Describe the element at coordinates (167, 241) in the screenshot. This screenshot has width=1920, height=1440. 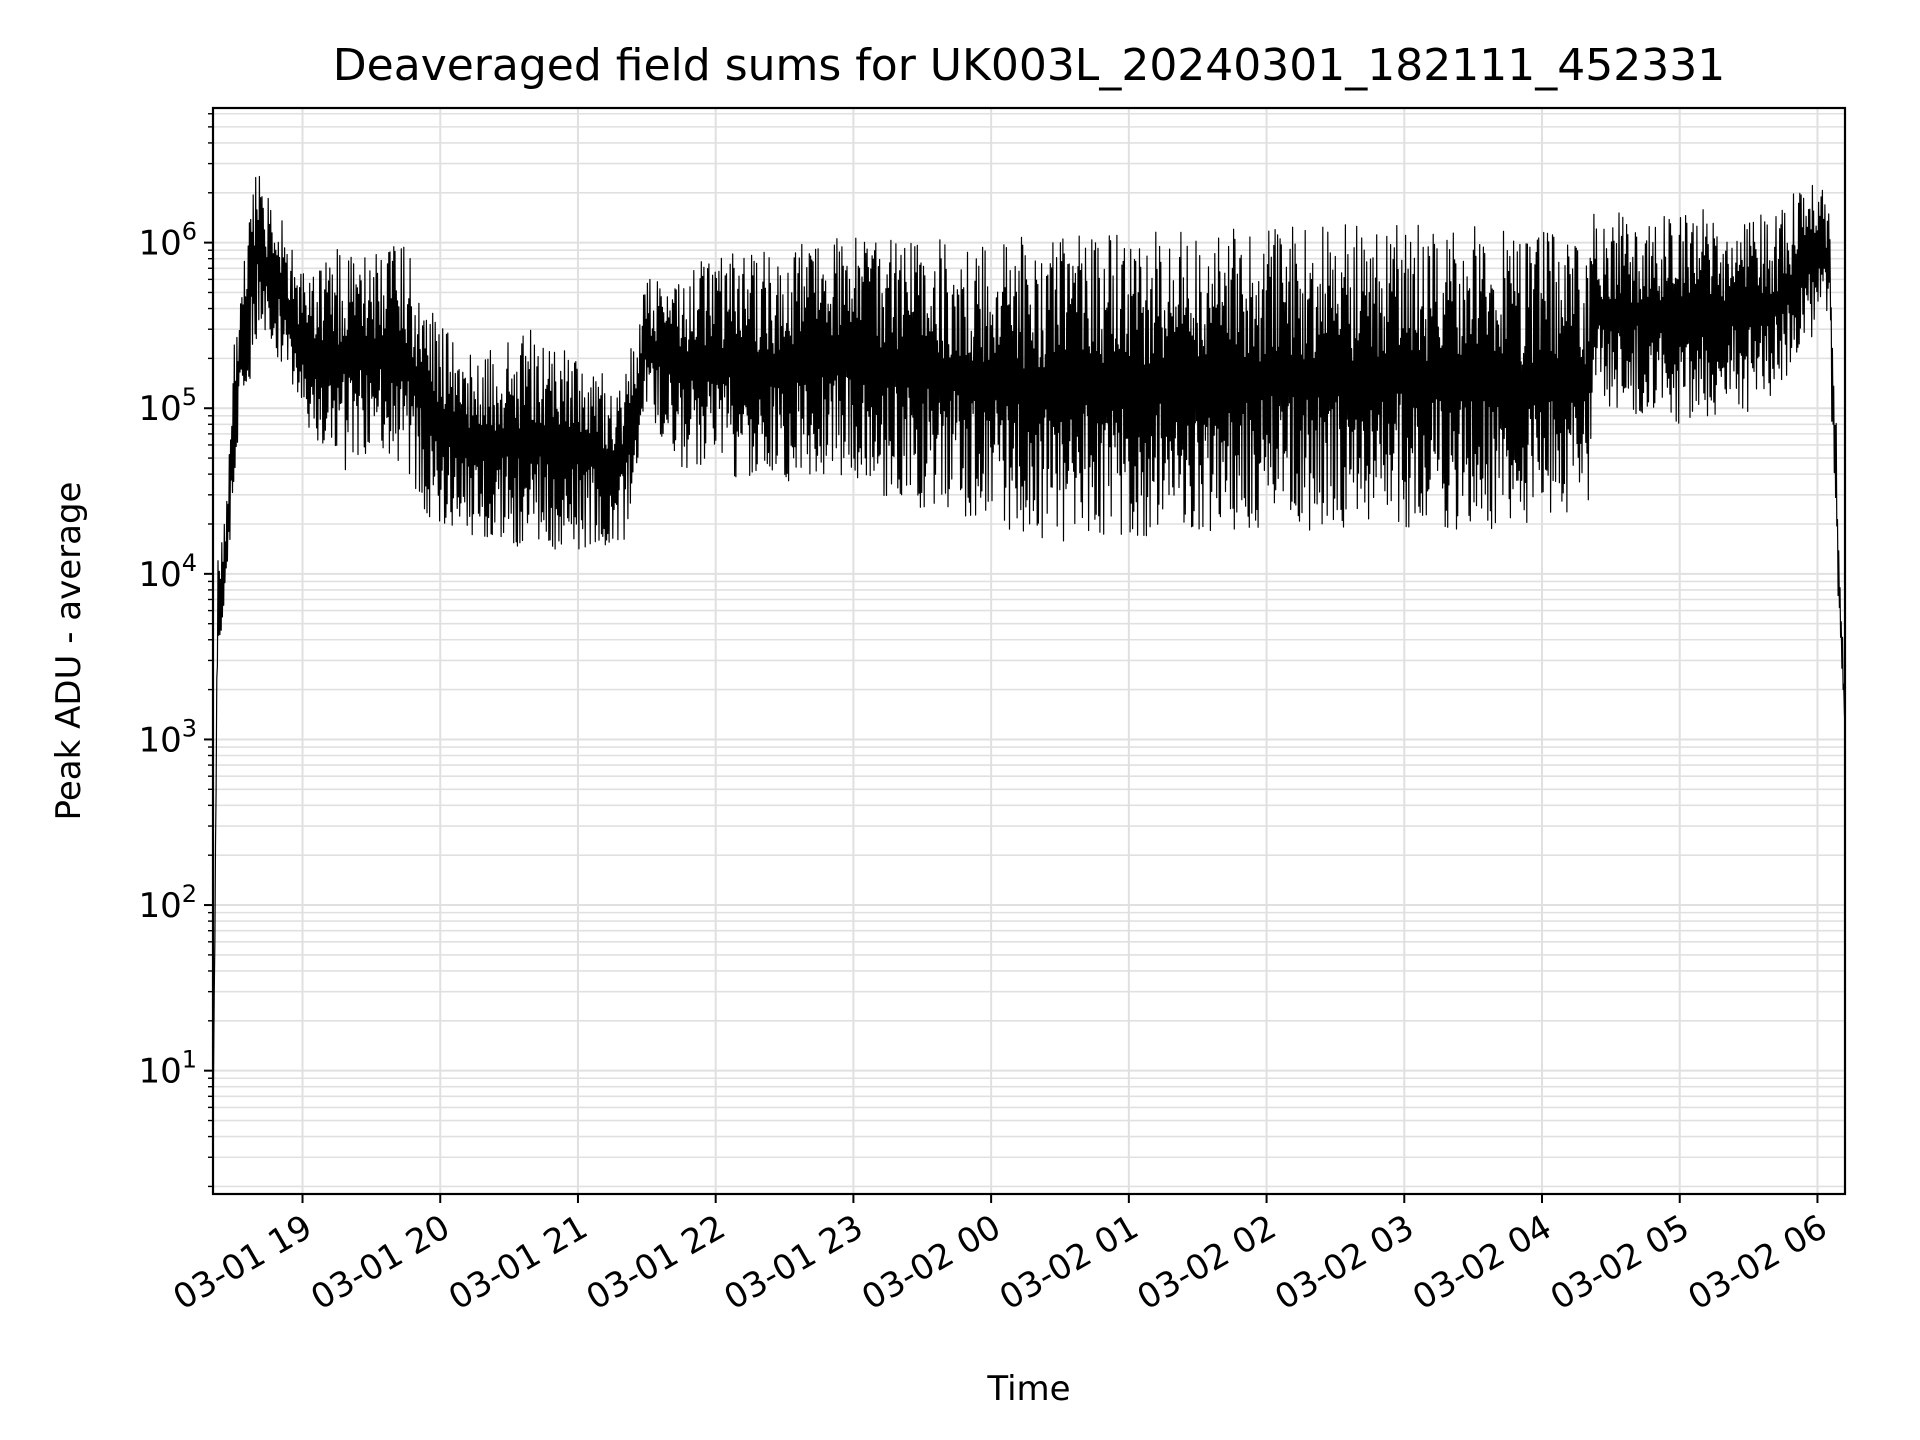
I see `y-tick-label: 10⁶` at that location.